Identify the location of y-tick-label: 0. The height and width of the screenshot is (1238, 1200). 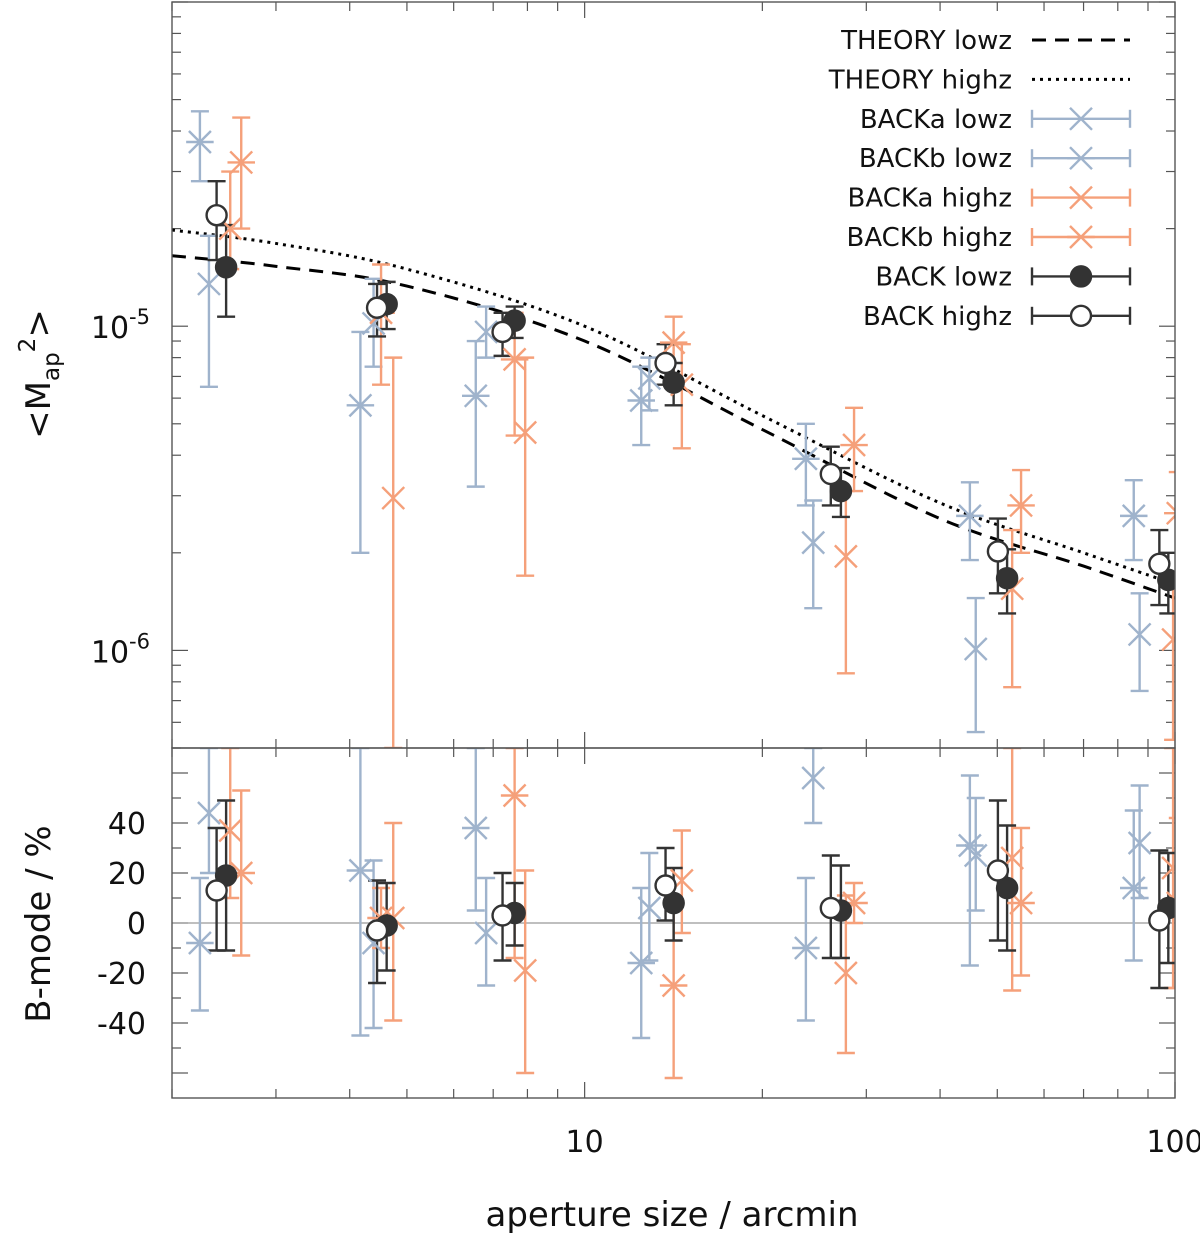
(136, 924).